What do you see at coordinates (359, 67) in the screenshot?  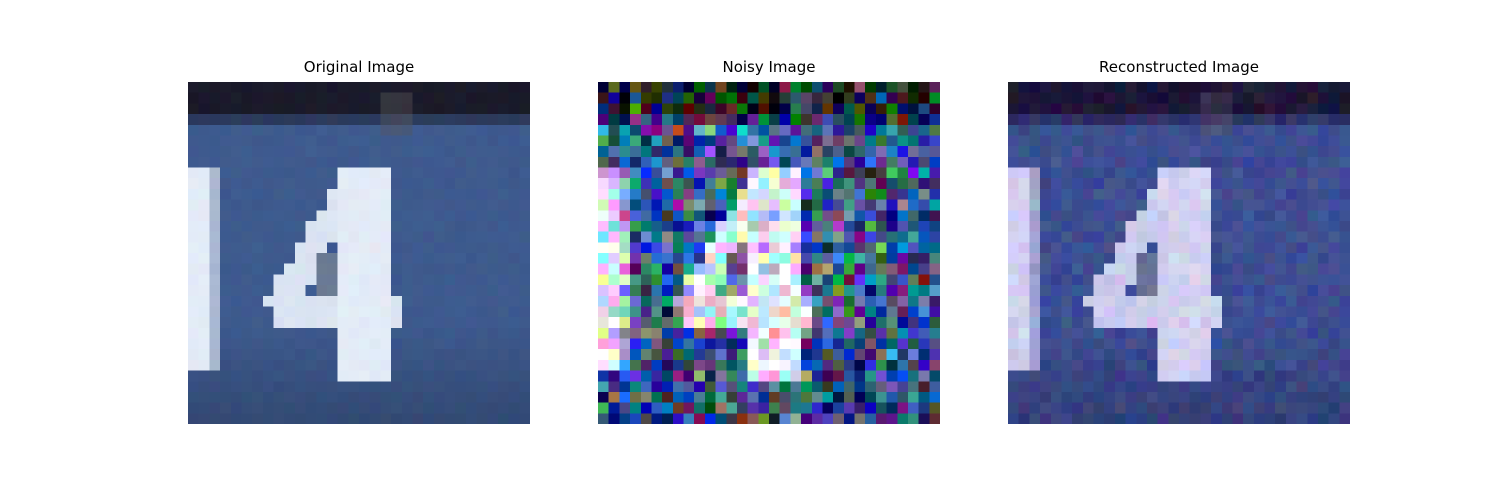 I see `panel-title-original: Original Image` at bounding box center [359, 67].